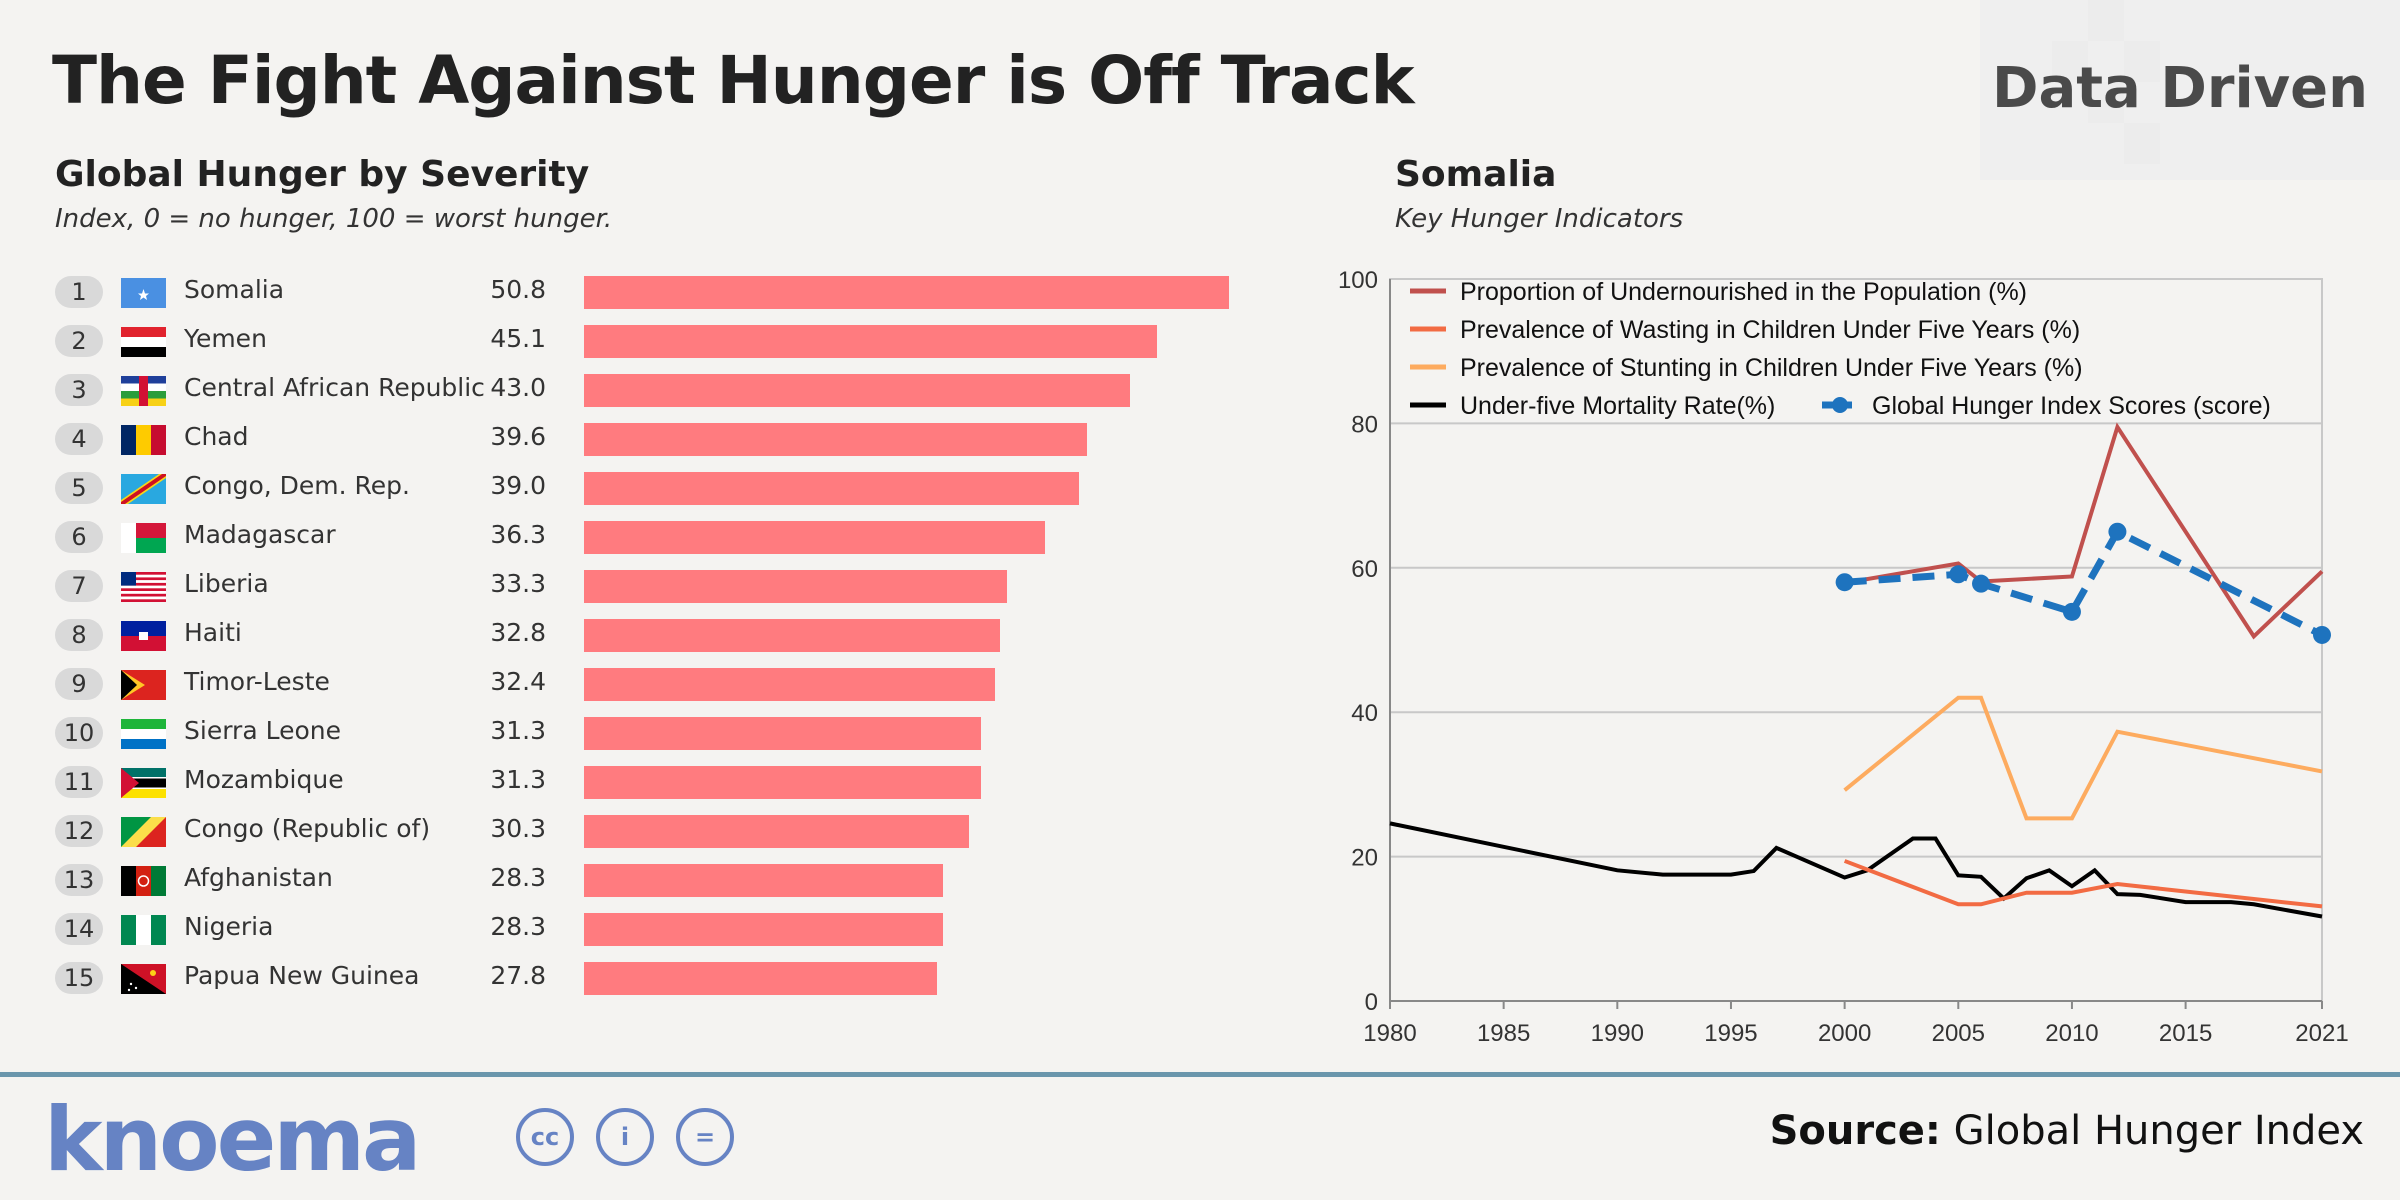  What do you see at coordinates (257, 681) in the screenshot?
I see `country-name: Timor-Leste` at bounding box center [257, 681].